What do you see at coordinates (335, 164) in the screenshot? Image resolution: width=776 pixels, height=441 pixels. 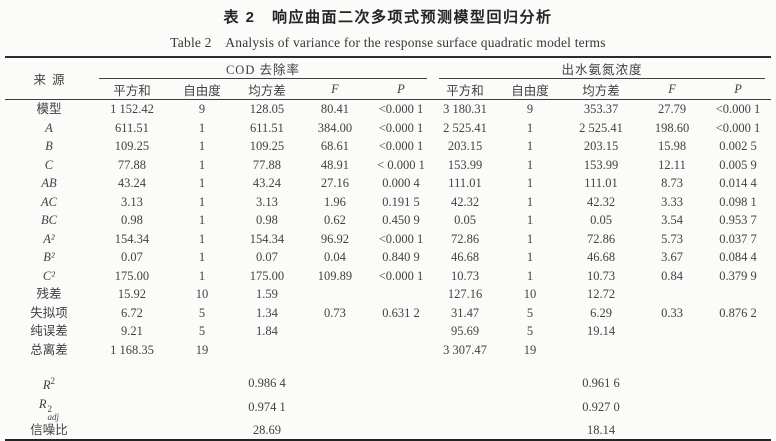 I see `data-cell: 48.91` at bounding box center [335, 164].